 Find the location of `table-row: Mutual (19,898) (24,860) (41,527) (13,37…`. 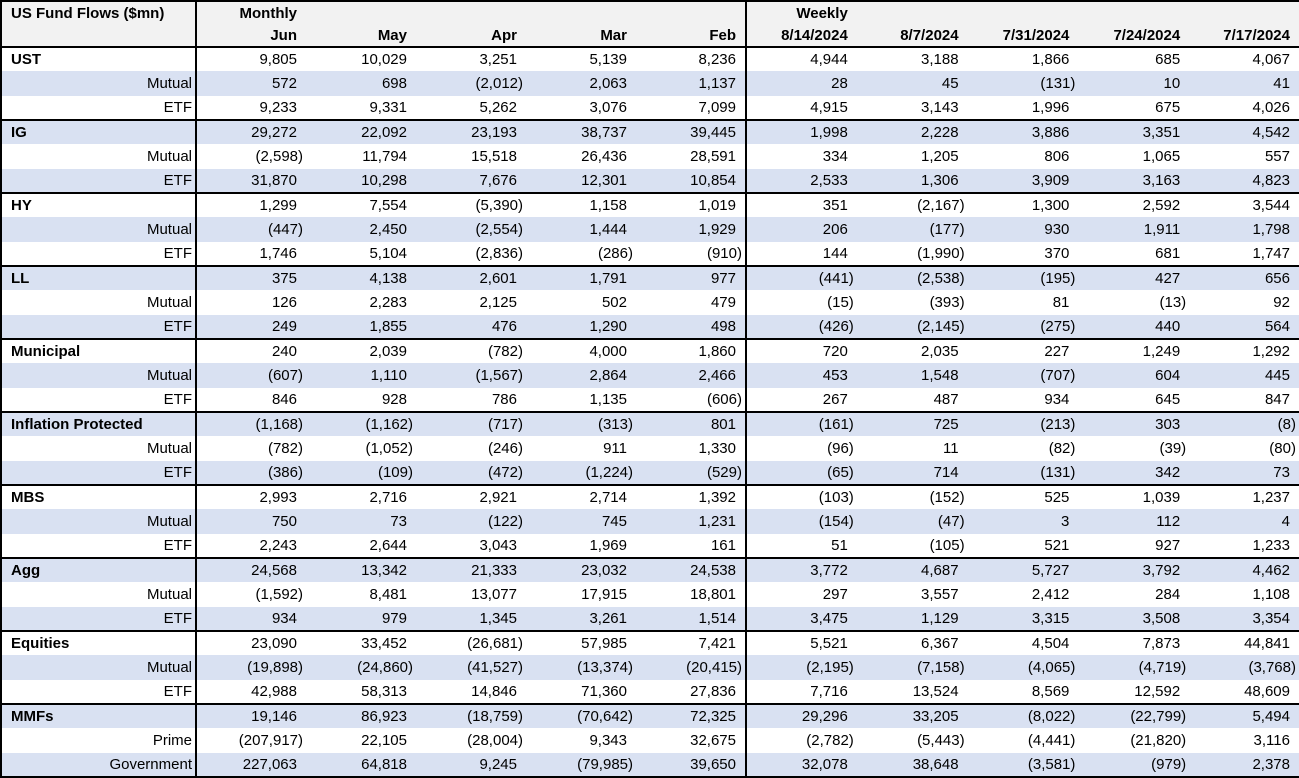

table-row: Mutual (19,898) (24,860) (41,527) (13,37… is located at coordinates (650, 667).